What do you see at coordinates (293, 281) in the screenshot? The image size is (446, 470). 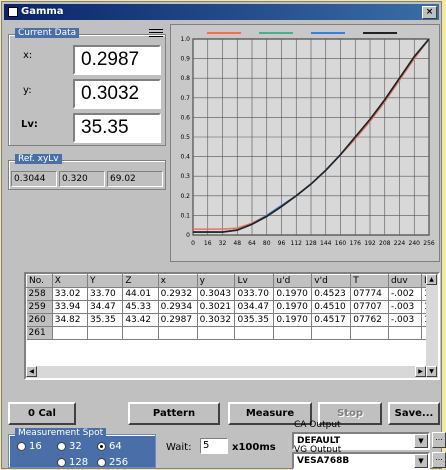 I see `column-header: u'd` at bounding box center [293, 281].